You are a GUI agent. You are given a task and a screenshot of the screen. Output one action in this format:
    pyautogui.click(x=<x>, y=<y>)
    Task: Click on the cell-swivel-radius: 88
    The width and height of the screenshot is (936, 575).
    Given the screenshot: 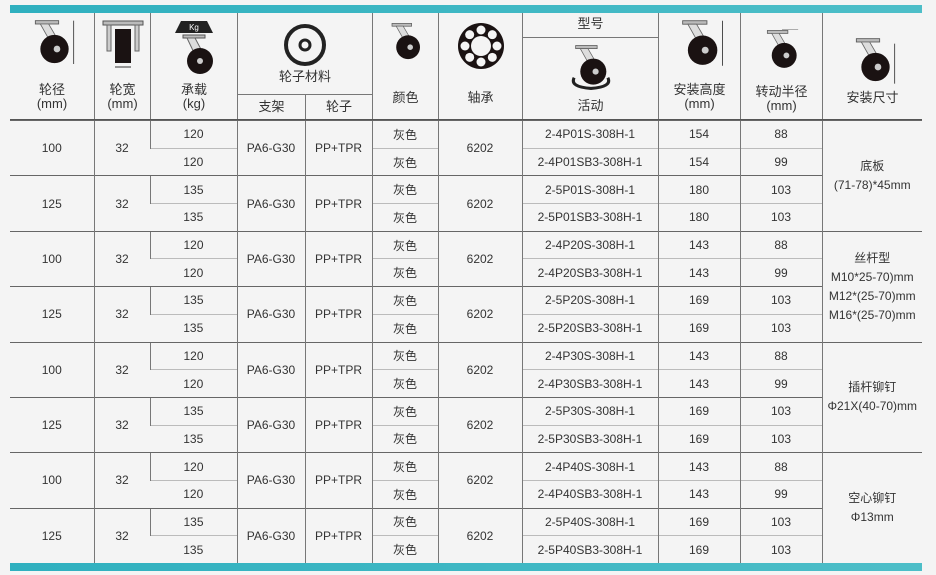 What is the action you would take?
    pyautogui.click(x=780, y=134)
    